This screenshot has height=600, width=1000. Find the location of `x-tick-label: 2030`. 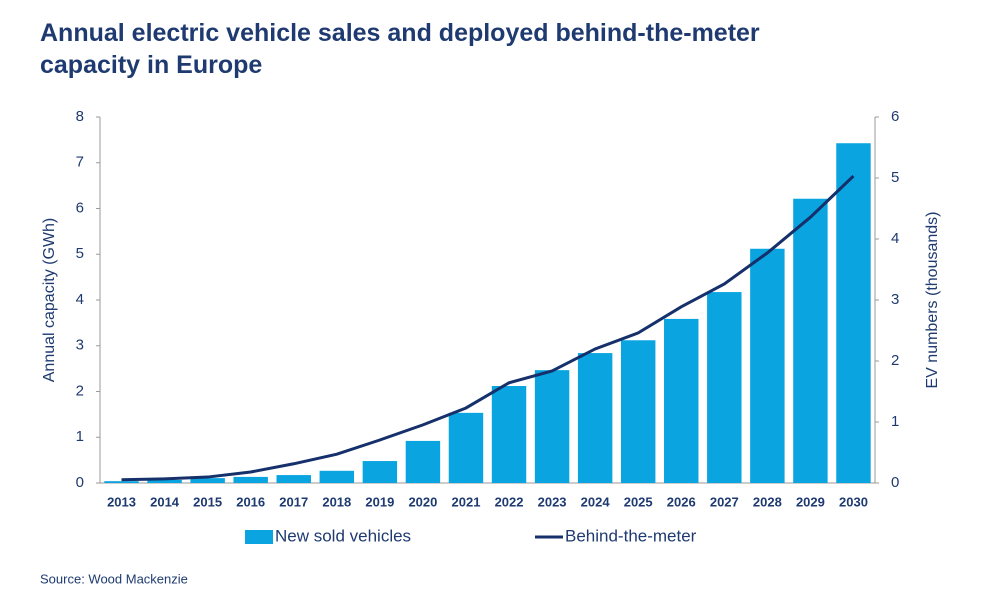

x-tick-label: 2030 is located at coordinates (853, 501).